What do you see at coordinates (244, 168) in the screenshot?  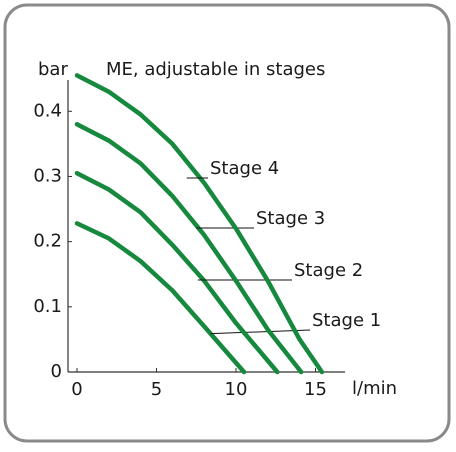 I see `series-label: Stage 4` at bounding box center [244, 168].